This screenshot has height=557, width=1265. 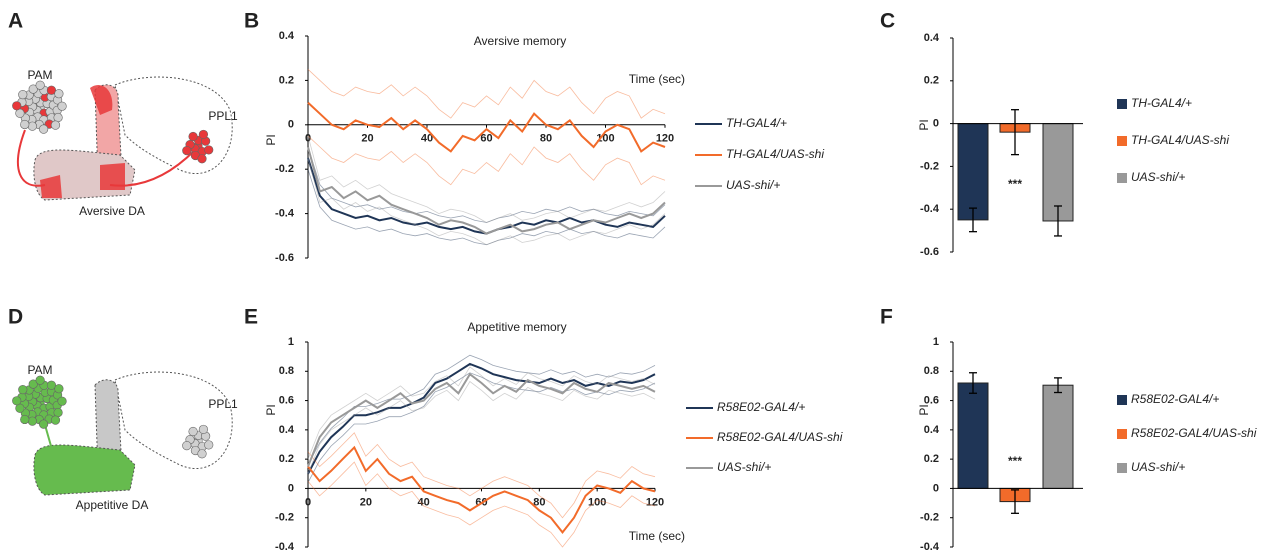 I want to click on diagram-caption: Appetitive DA, so click(x=112, y=505).